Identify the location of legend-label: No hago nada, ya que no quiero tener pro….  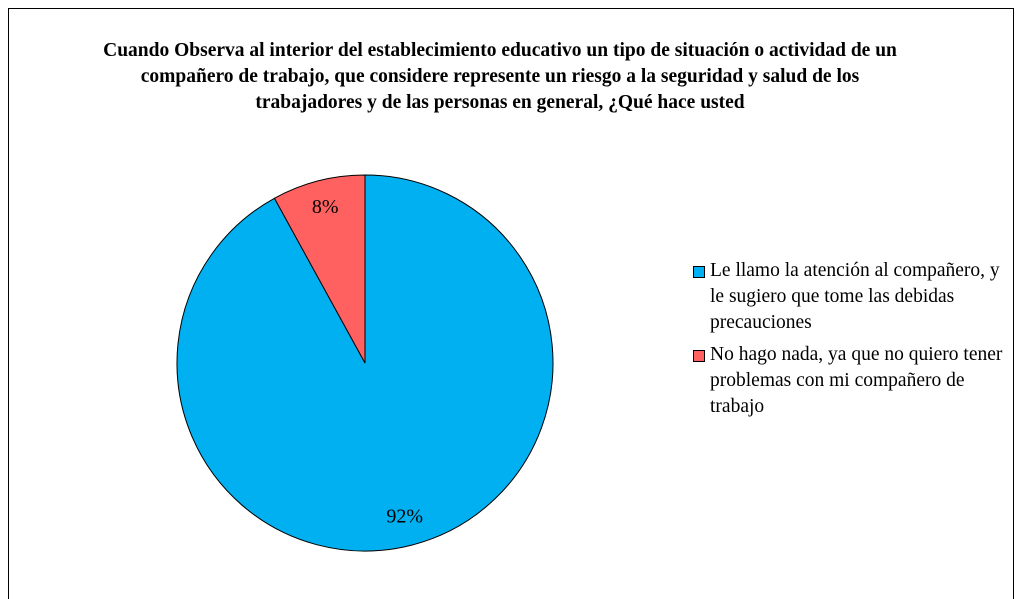
(856, 380).